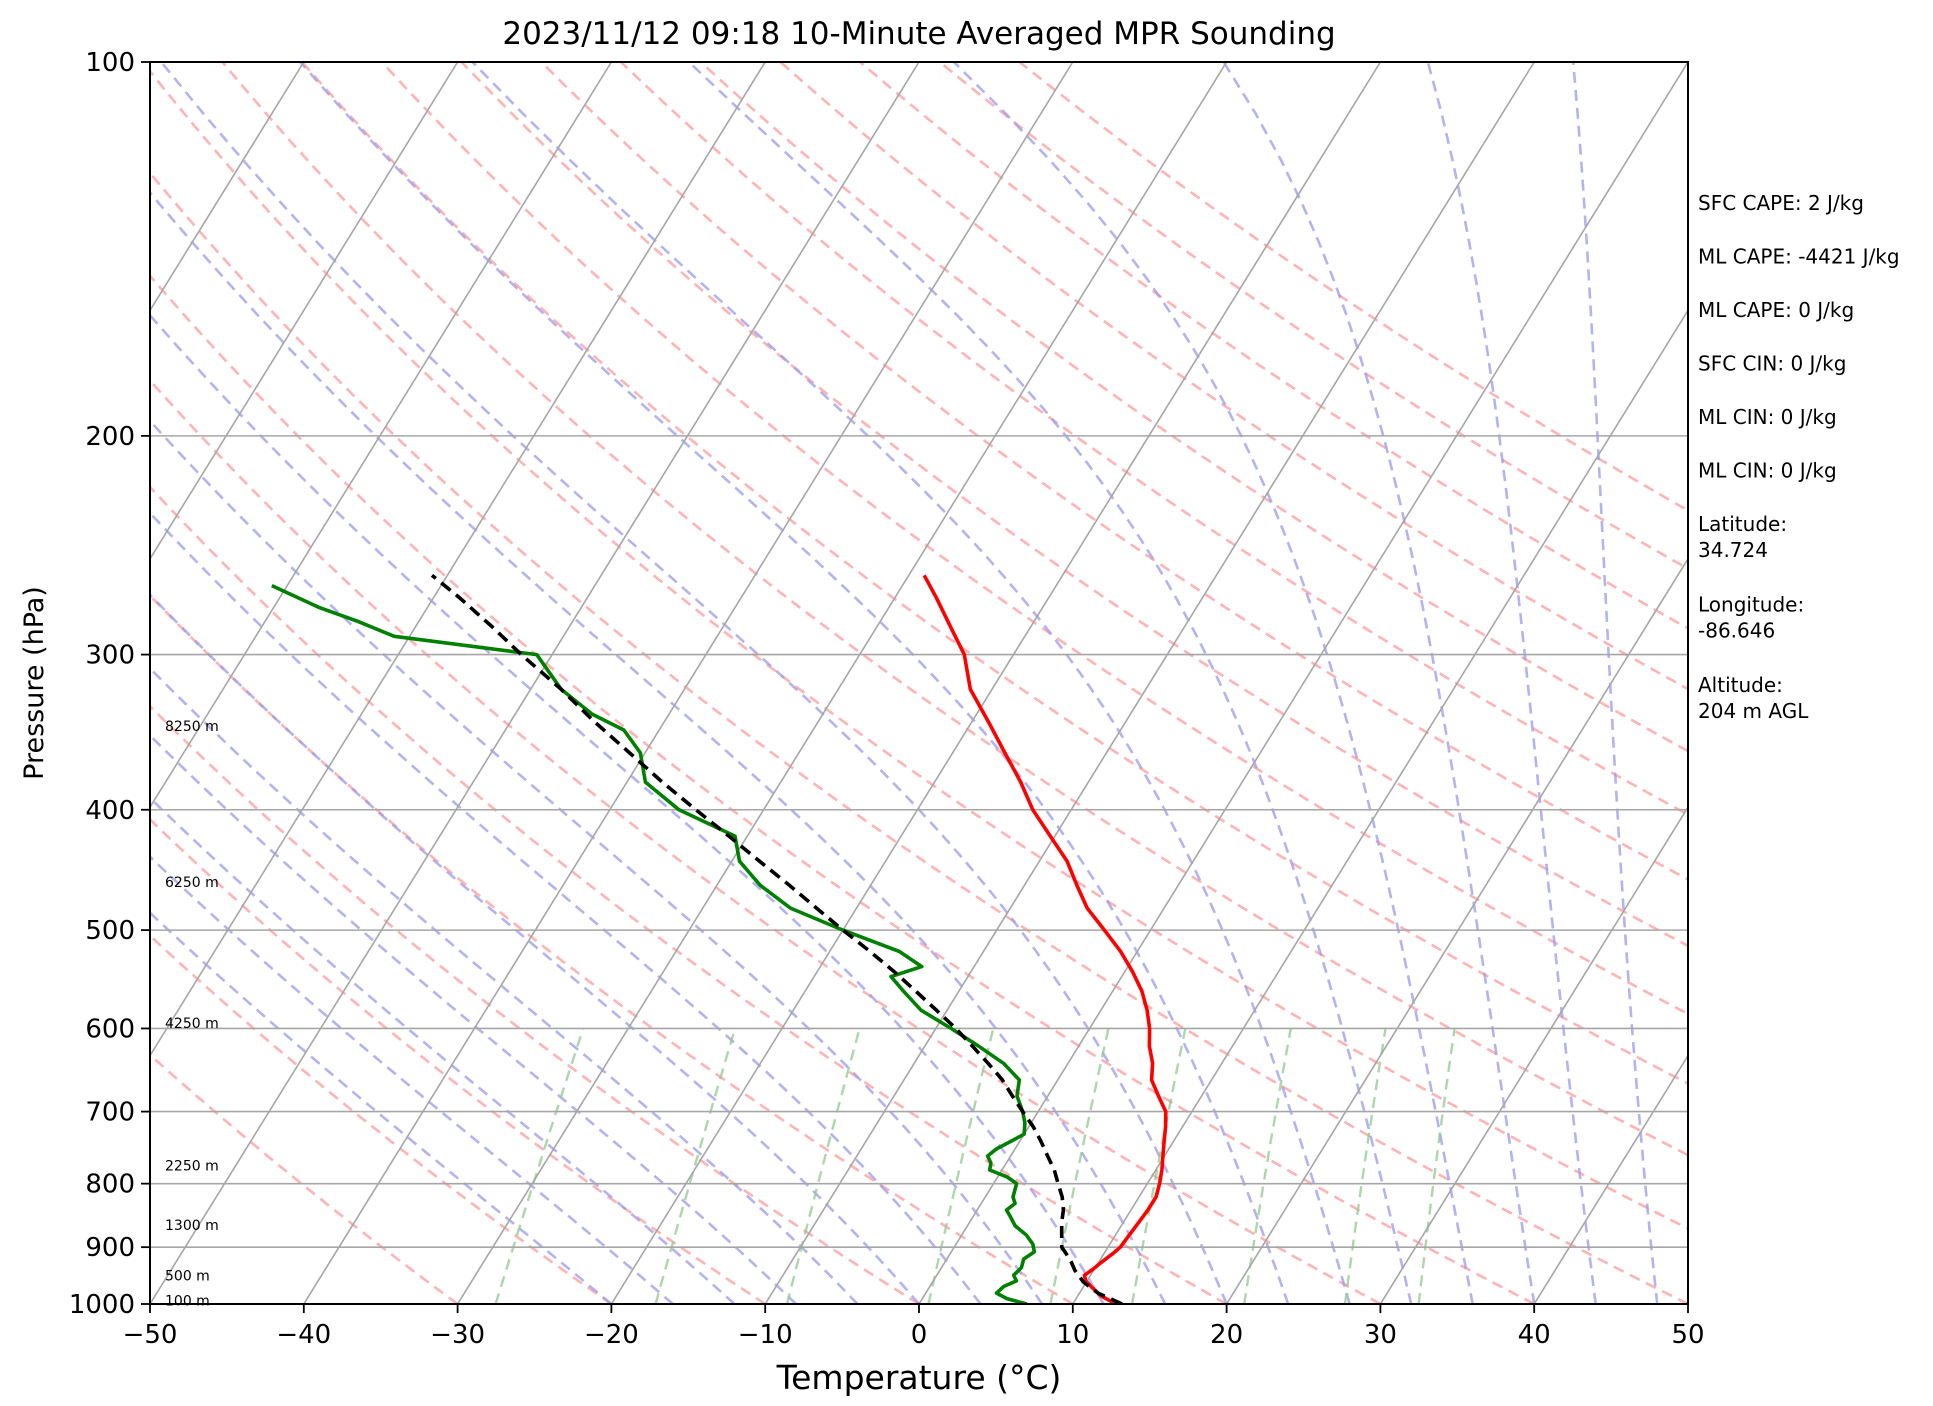 The image size is (1933, 1406). I want to click on info-annotation: ML CAPE: 0 J/kg, so click(1776, 310).